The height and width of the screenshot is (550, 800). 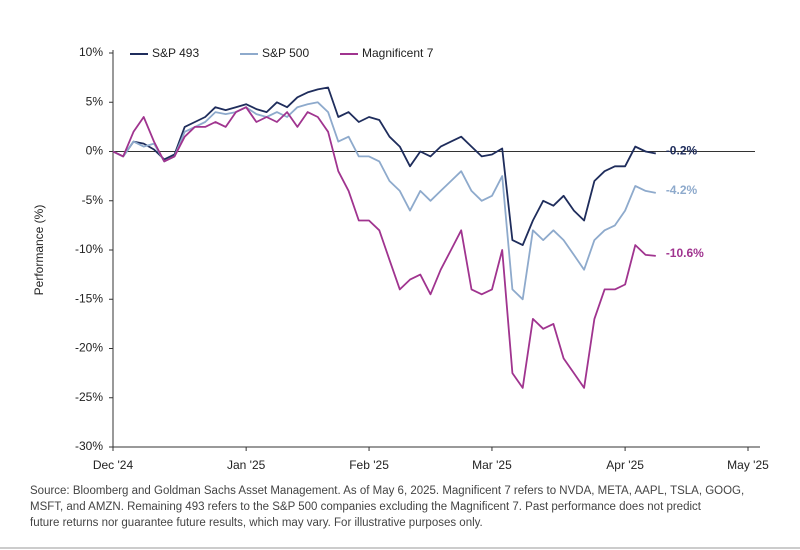 What do you see at coordinates (91, 52) in the screenshot?
I see `y-tick-label: 10%` at bounding box center [91, 52].